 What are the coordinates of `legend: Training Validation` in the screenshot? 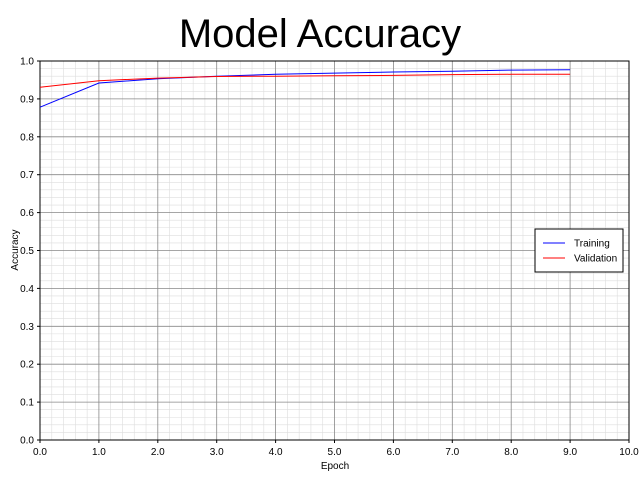 It's located at (579, 250).